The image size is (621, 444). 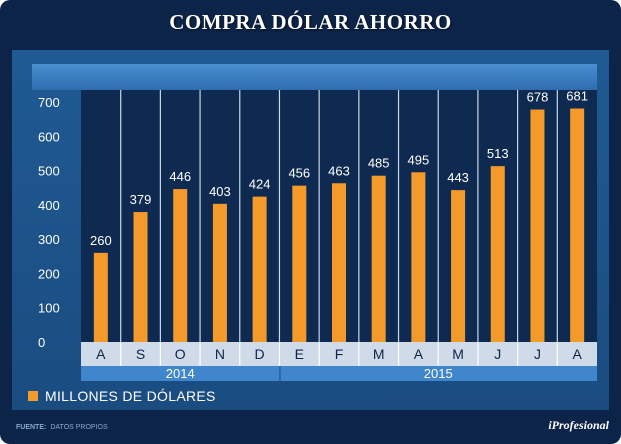 What do you see at coordinates (49, 308) in the screenshot?
I see `y-tick-label: 100` at bounding box center [49, 308].